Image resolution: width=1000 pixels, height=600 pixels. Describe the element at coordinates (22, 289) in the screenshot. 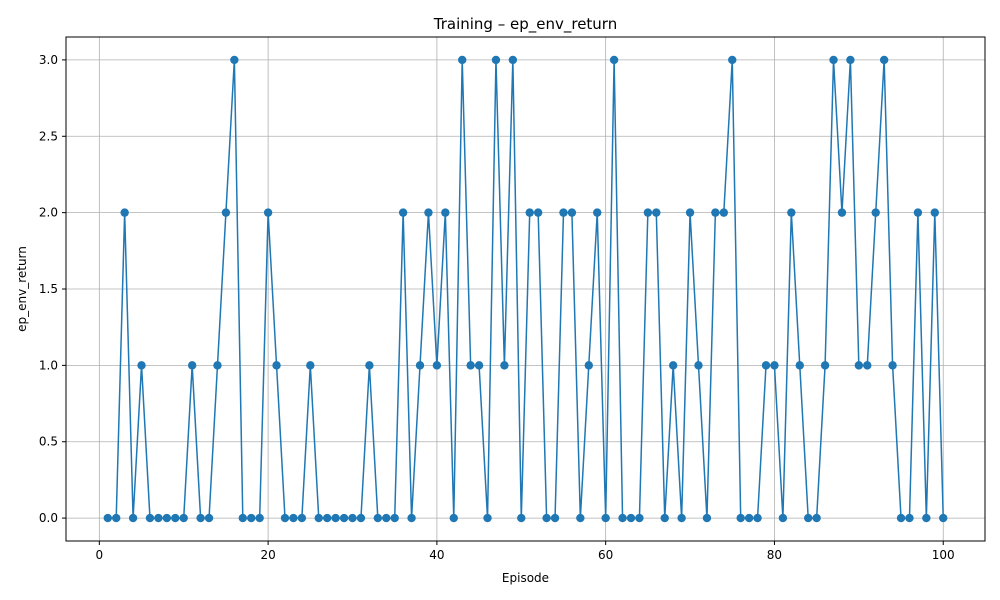

I see `y-axis-label: ep_env_return` at that location.